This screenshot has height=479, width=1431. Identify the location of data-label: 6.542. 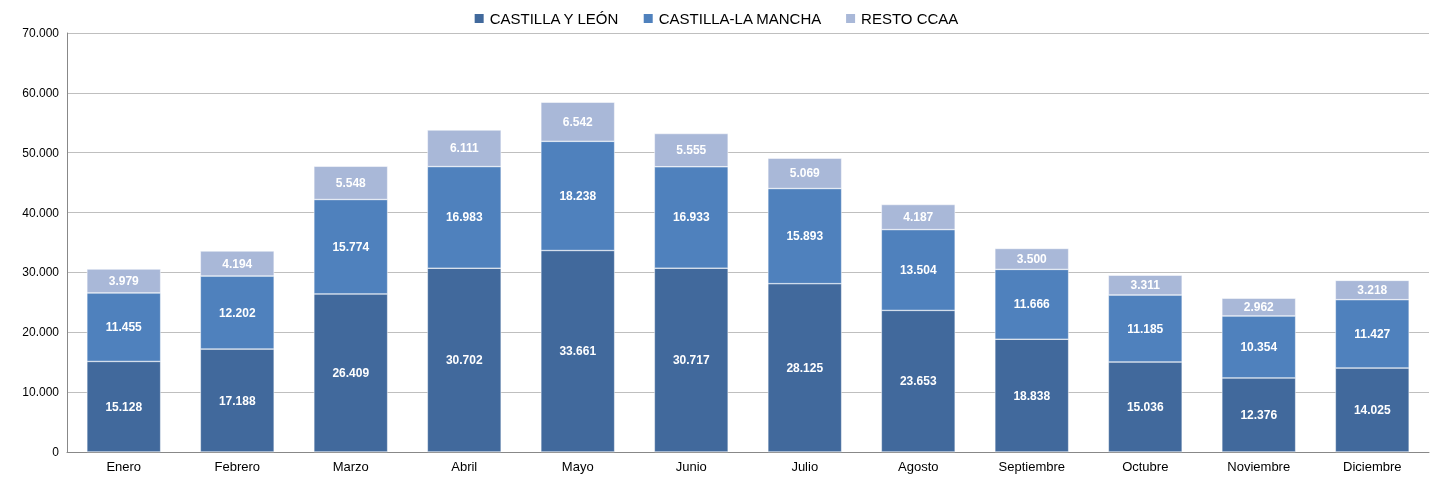
(578, 121).